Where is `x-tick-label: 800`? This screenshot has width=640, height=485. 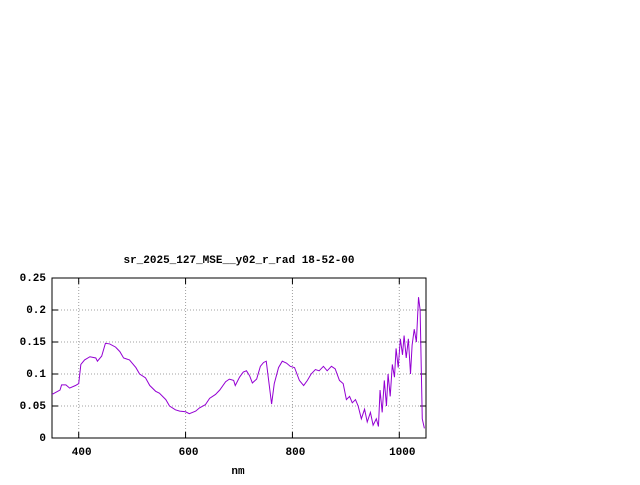
x-tick-label: 800 is located at coordinates (296, 453).